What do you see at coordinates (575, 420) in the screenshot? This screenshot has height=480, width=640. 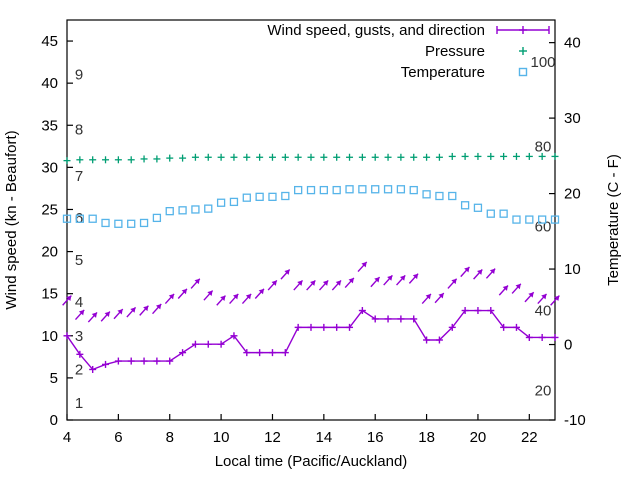 I see `y2-tick-label: -10` at bounding box center [575, 420].